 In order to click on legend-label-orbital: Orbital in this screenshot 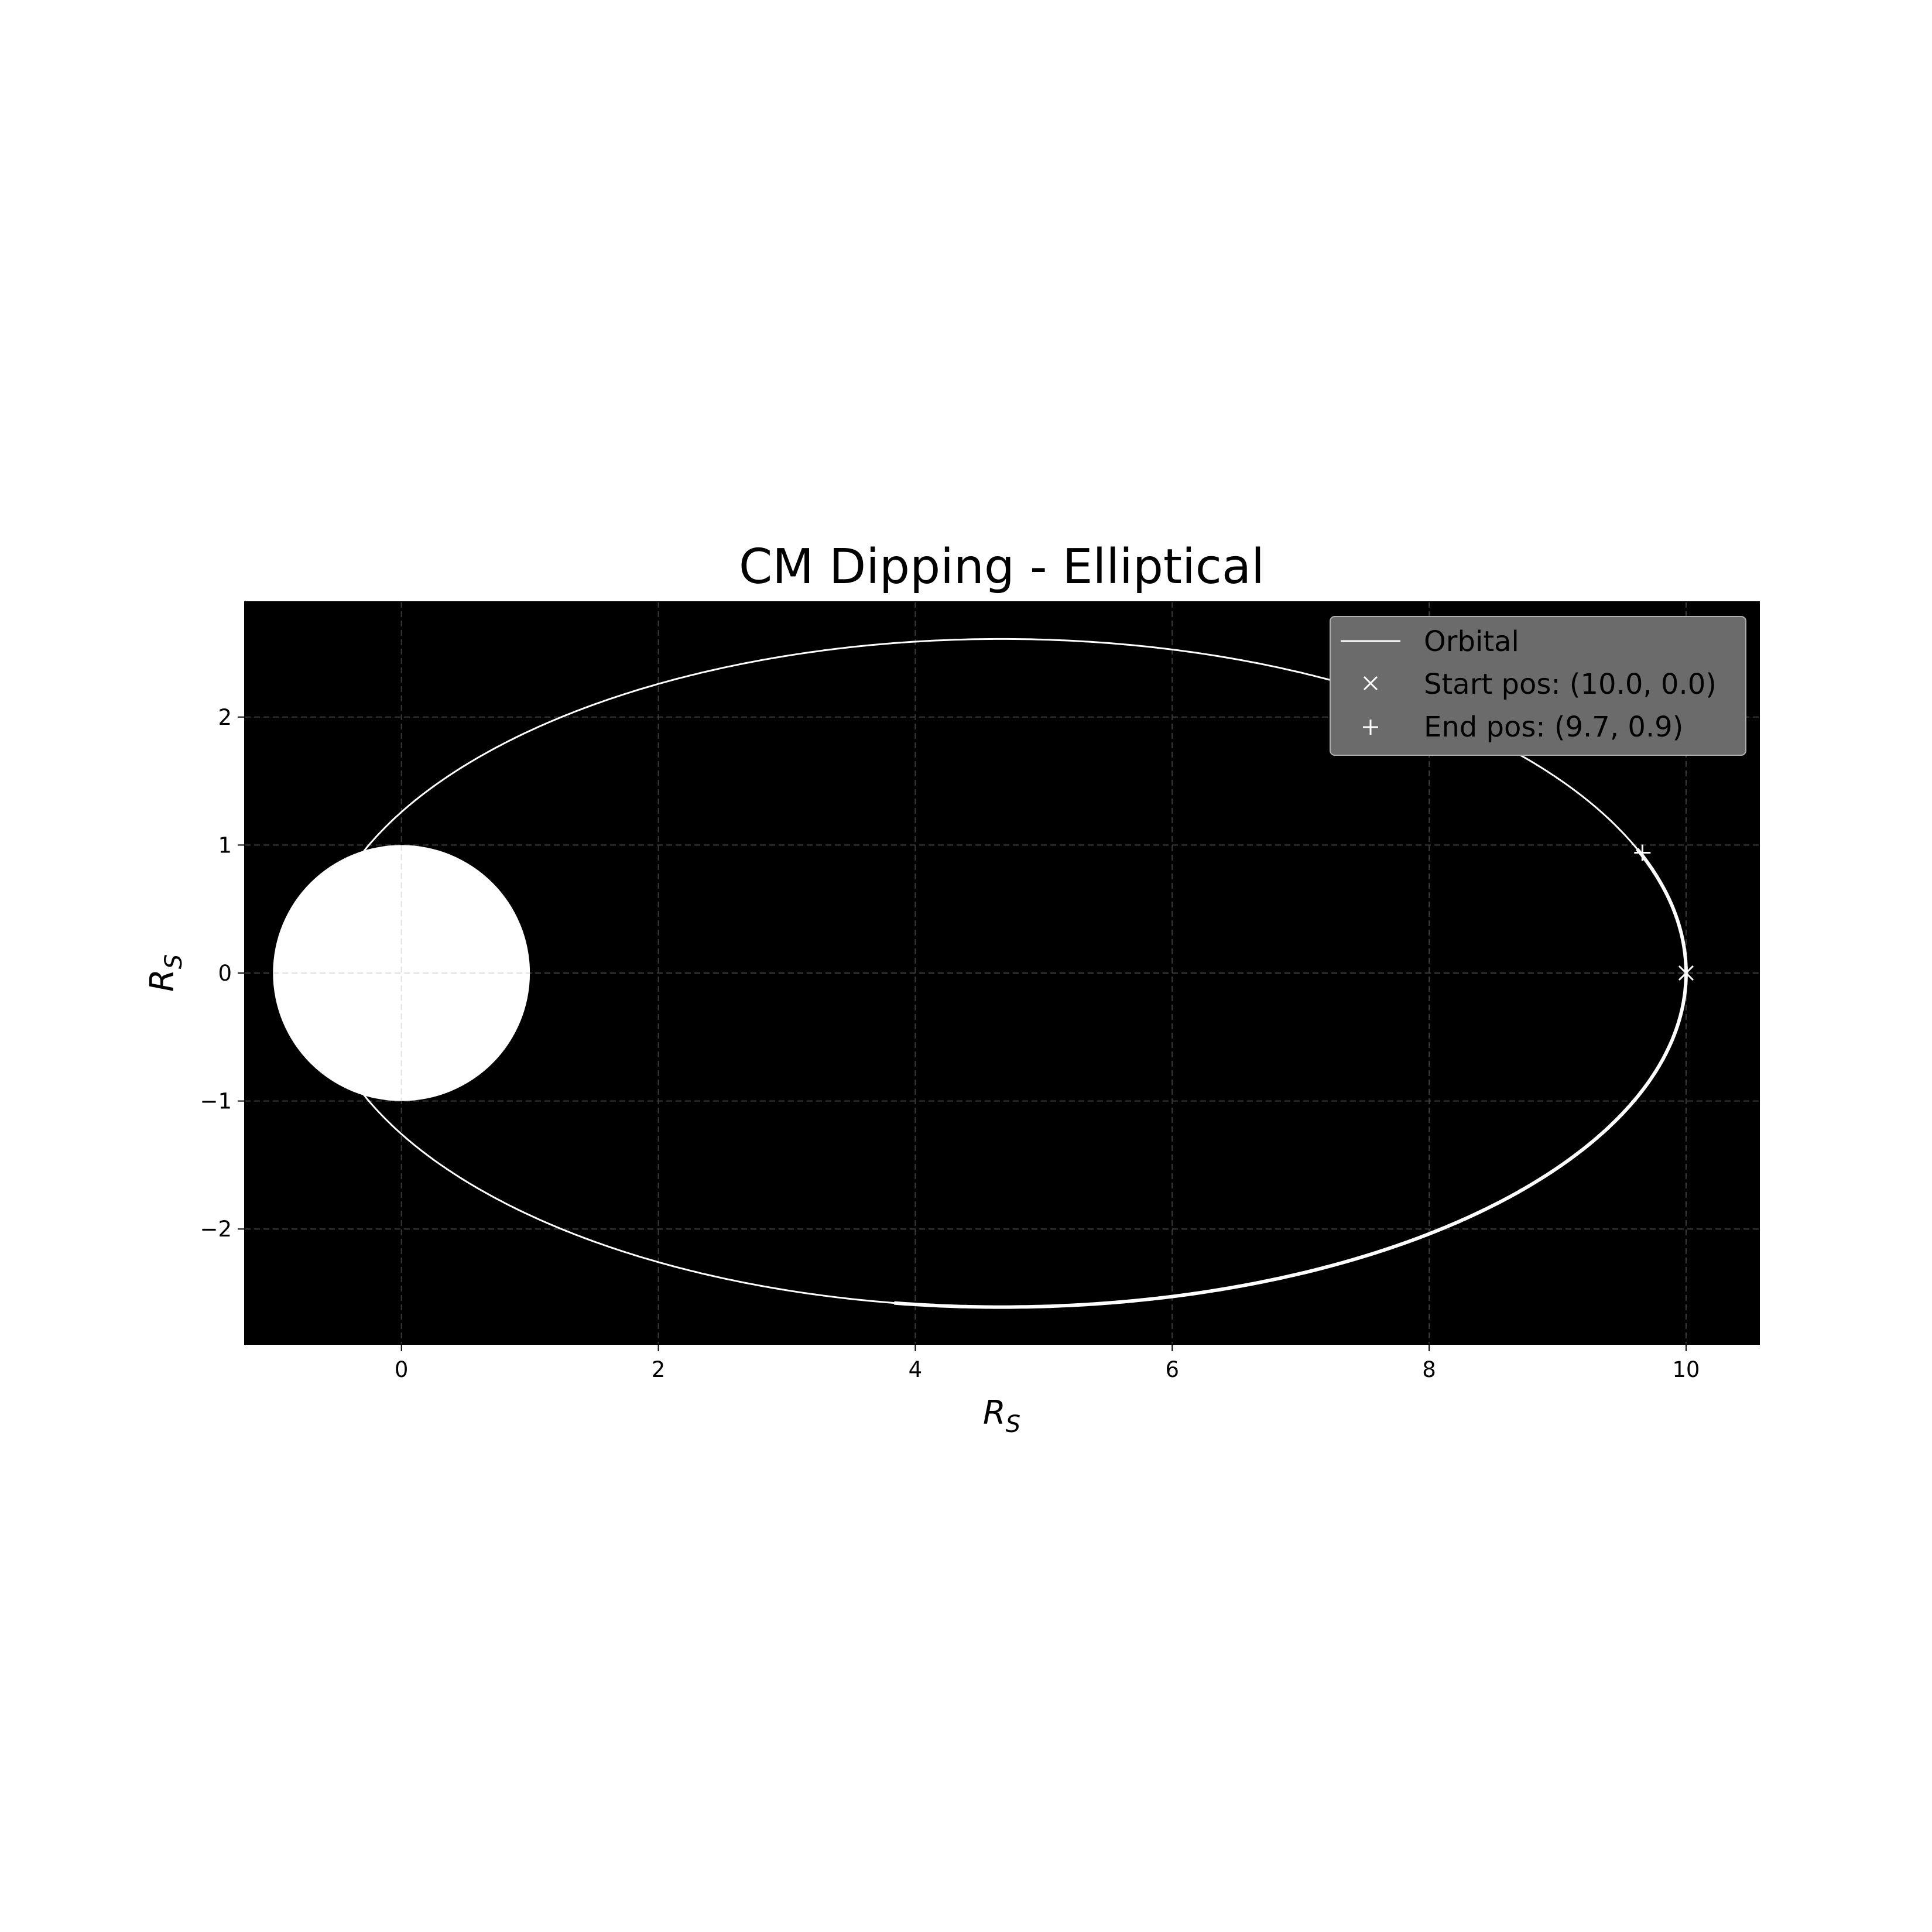, I will do `click(1472, 641)`.